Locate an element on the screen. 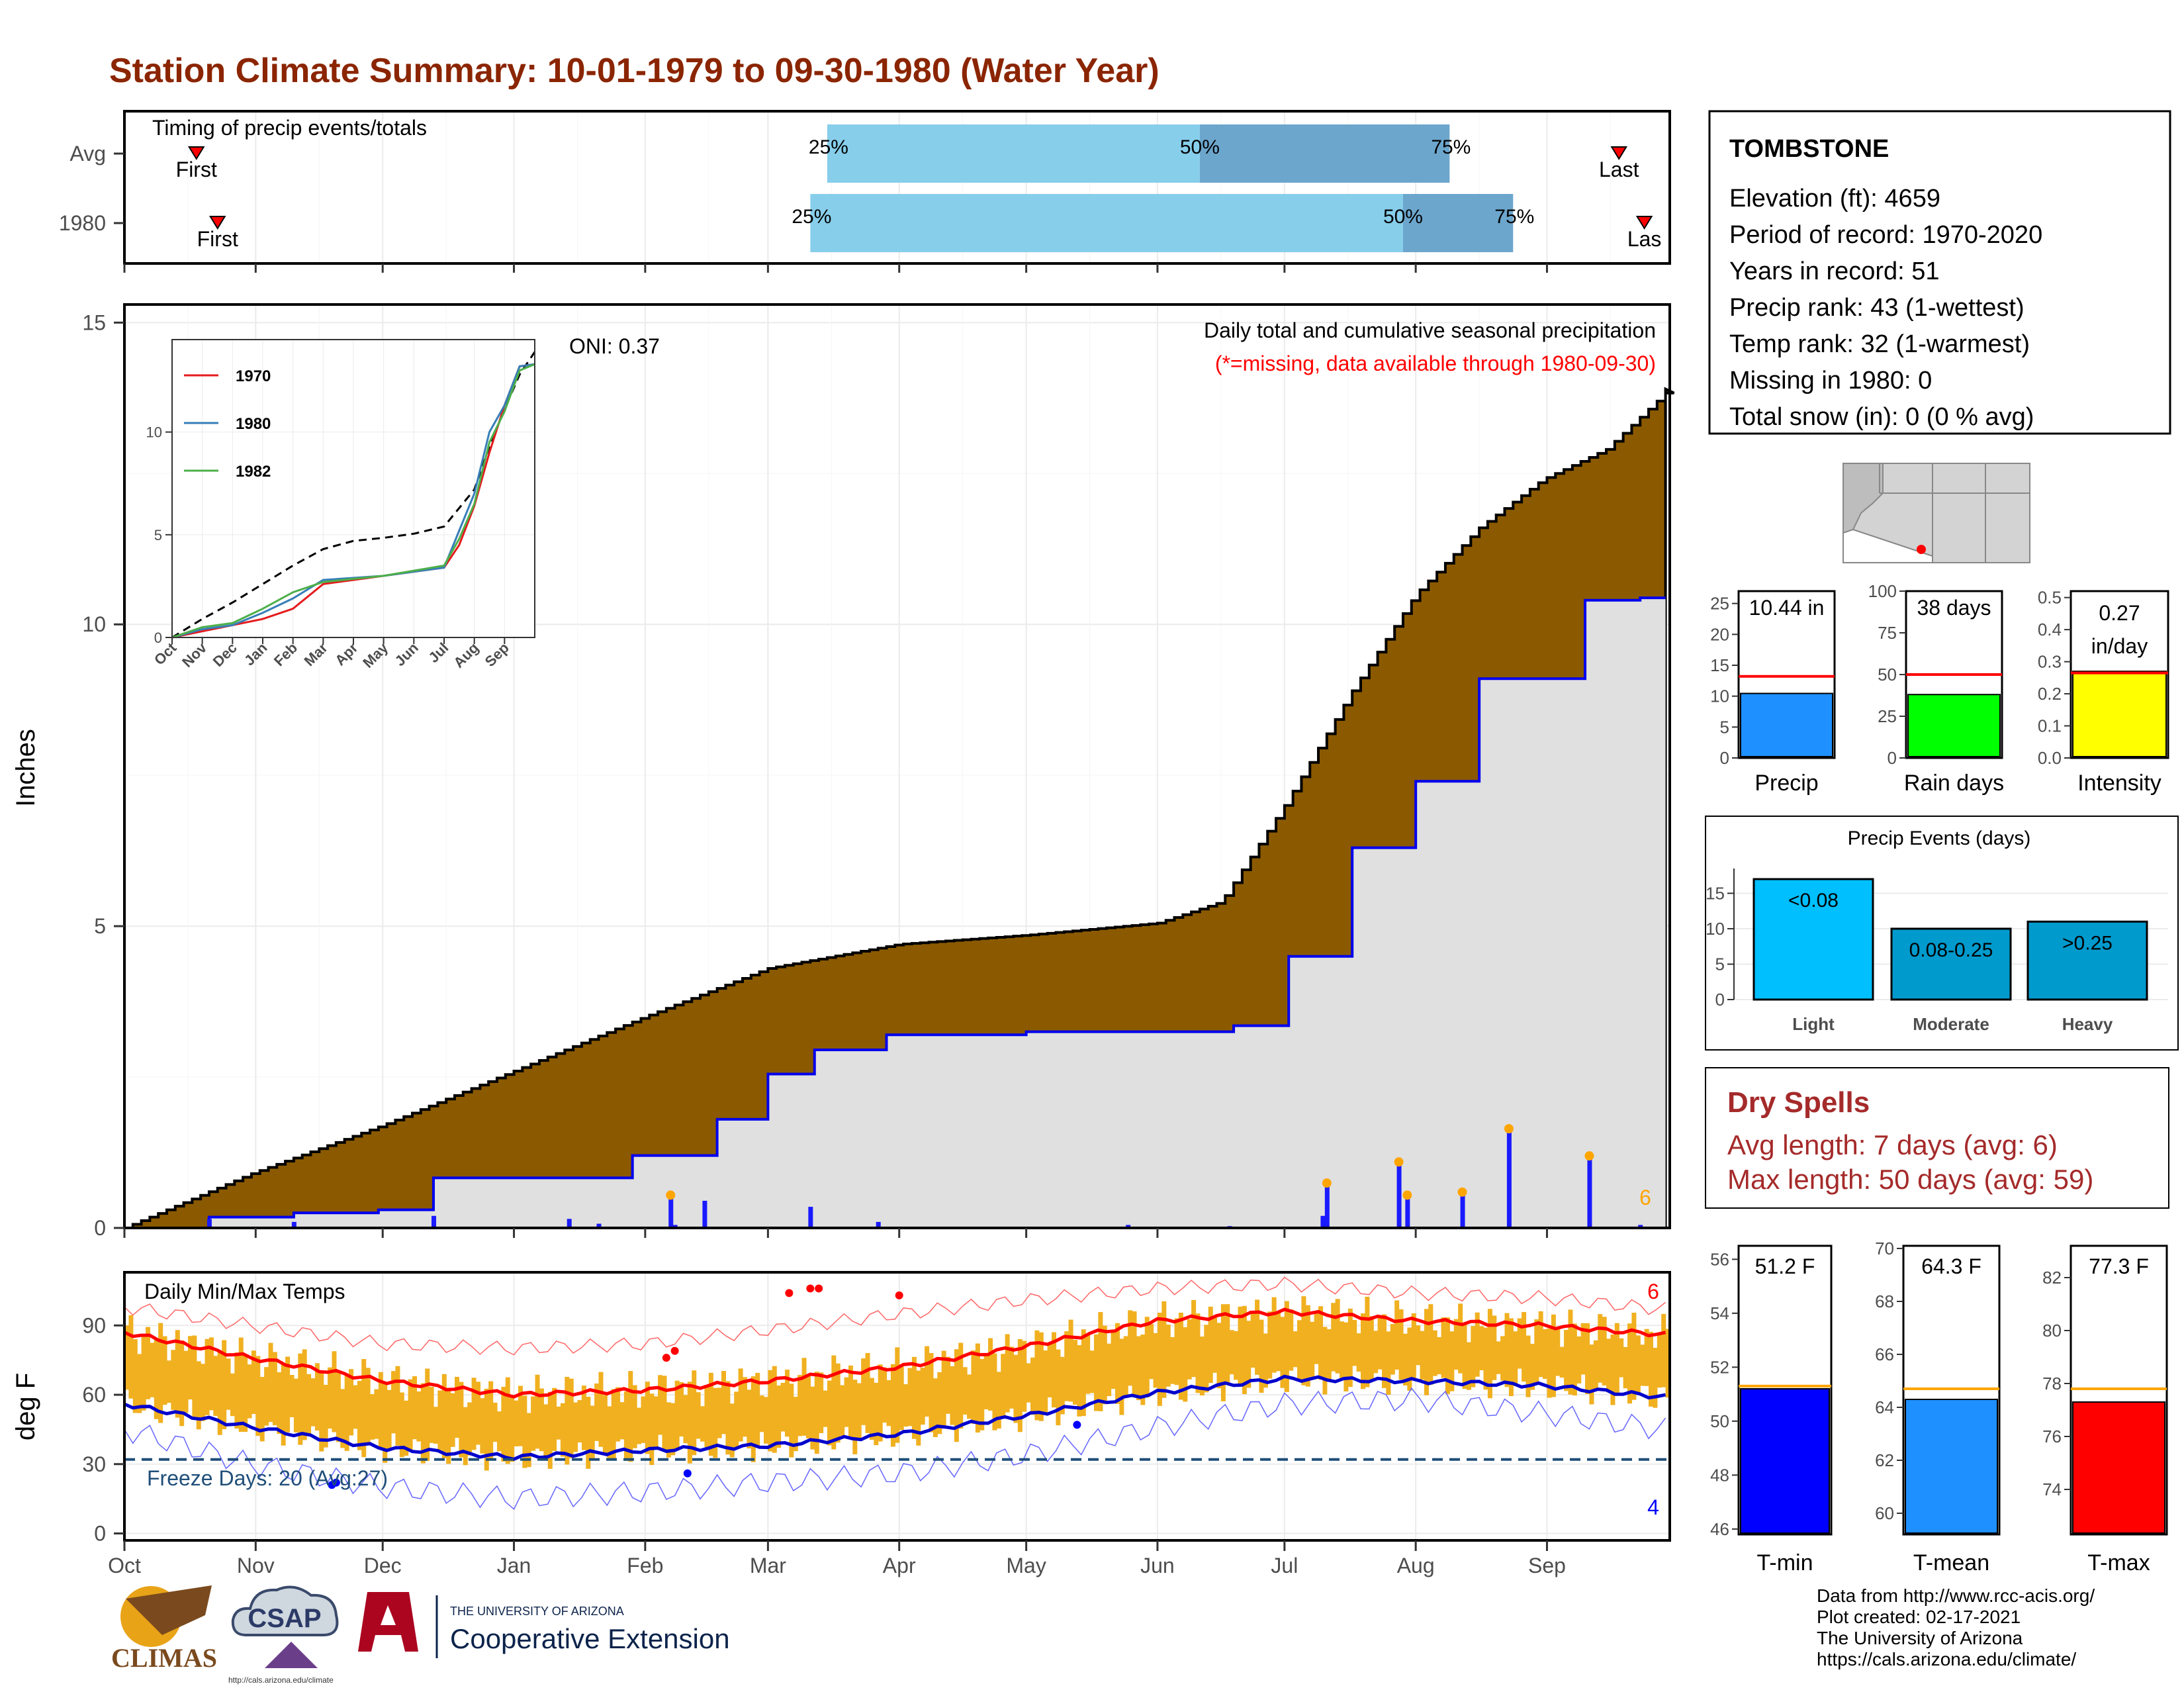  record-low-marker is located at coordinates (1077, 1425).